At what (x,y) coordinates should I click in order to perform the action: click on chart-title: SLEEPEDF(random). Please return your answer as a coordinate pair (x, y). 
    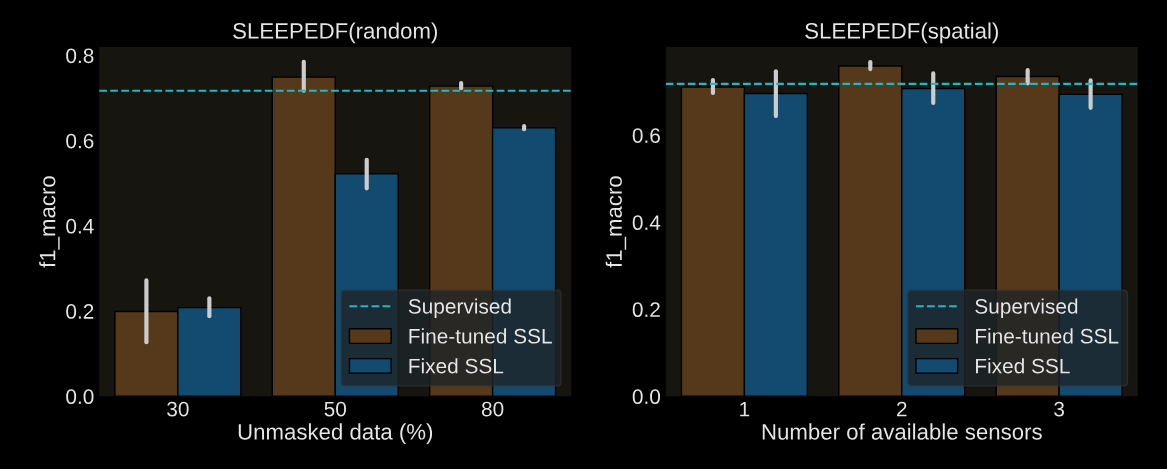
    Looking at the image, I should click on (335, 33).